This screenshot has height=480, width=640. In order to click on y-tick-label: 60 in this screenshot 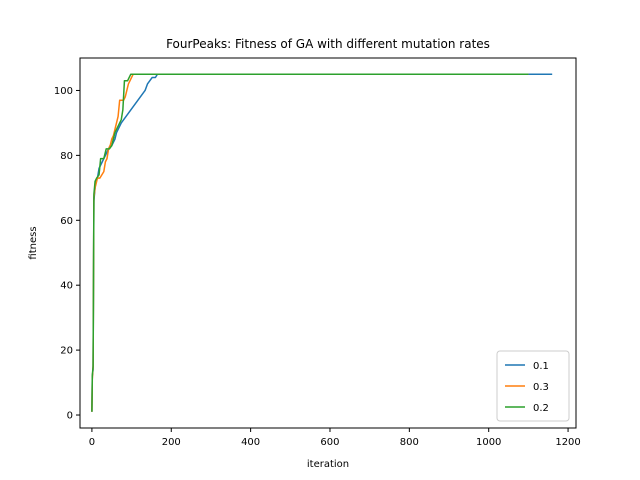, I will do `click(66, 221)`.